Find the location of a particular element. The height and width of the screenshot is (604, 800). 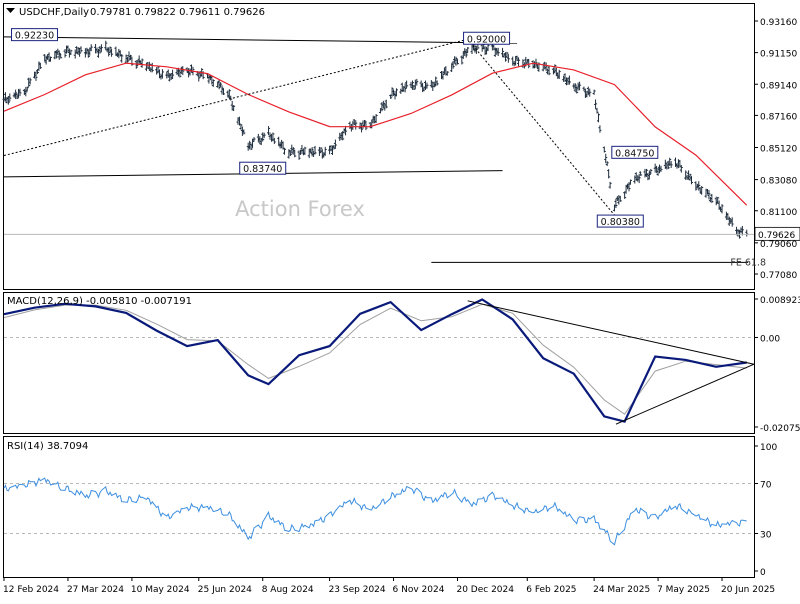

price-label: 0.83740 is located at coordinates (262, 169).